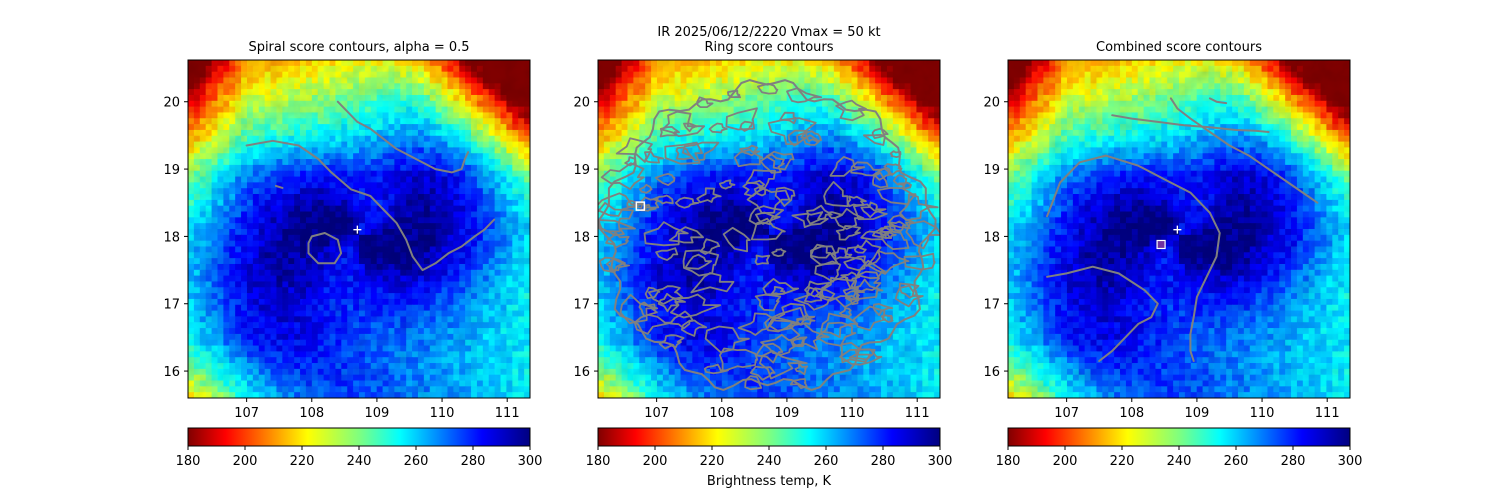  I want to click on x-tick-label: 108, so click(721, 413).